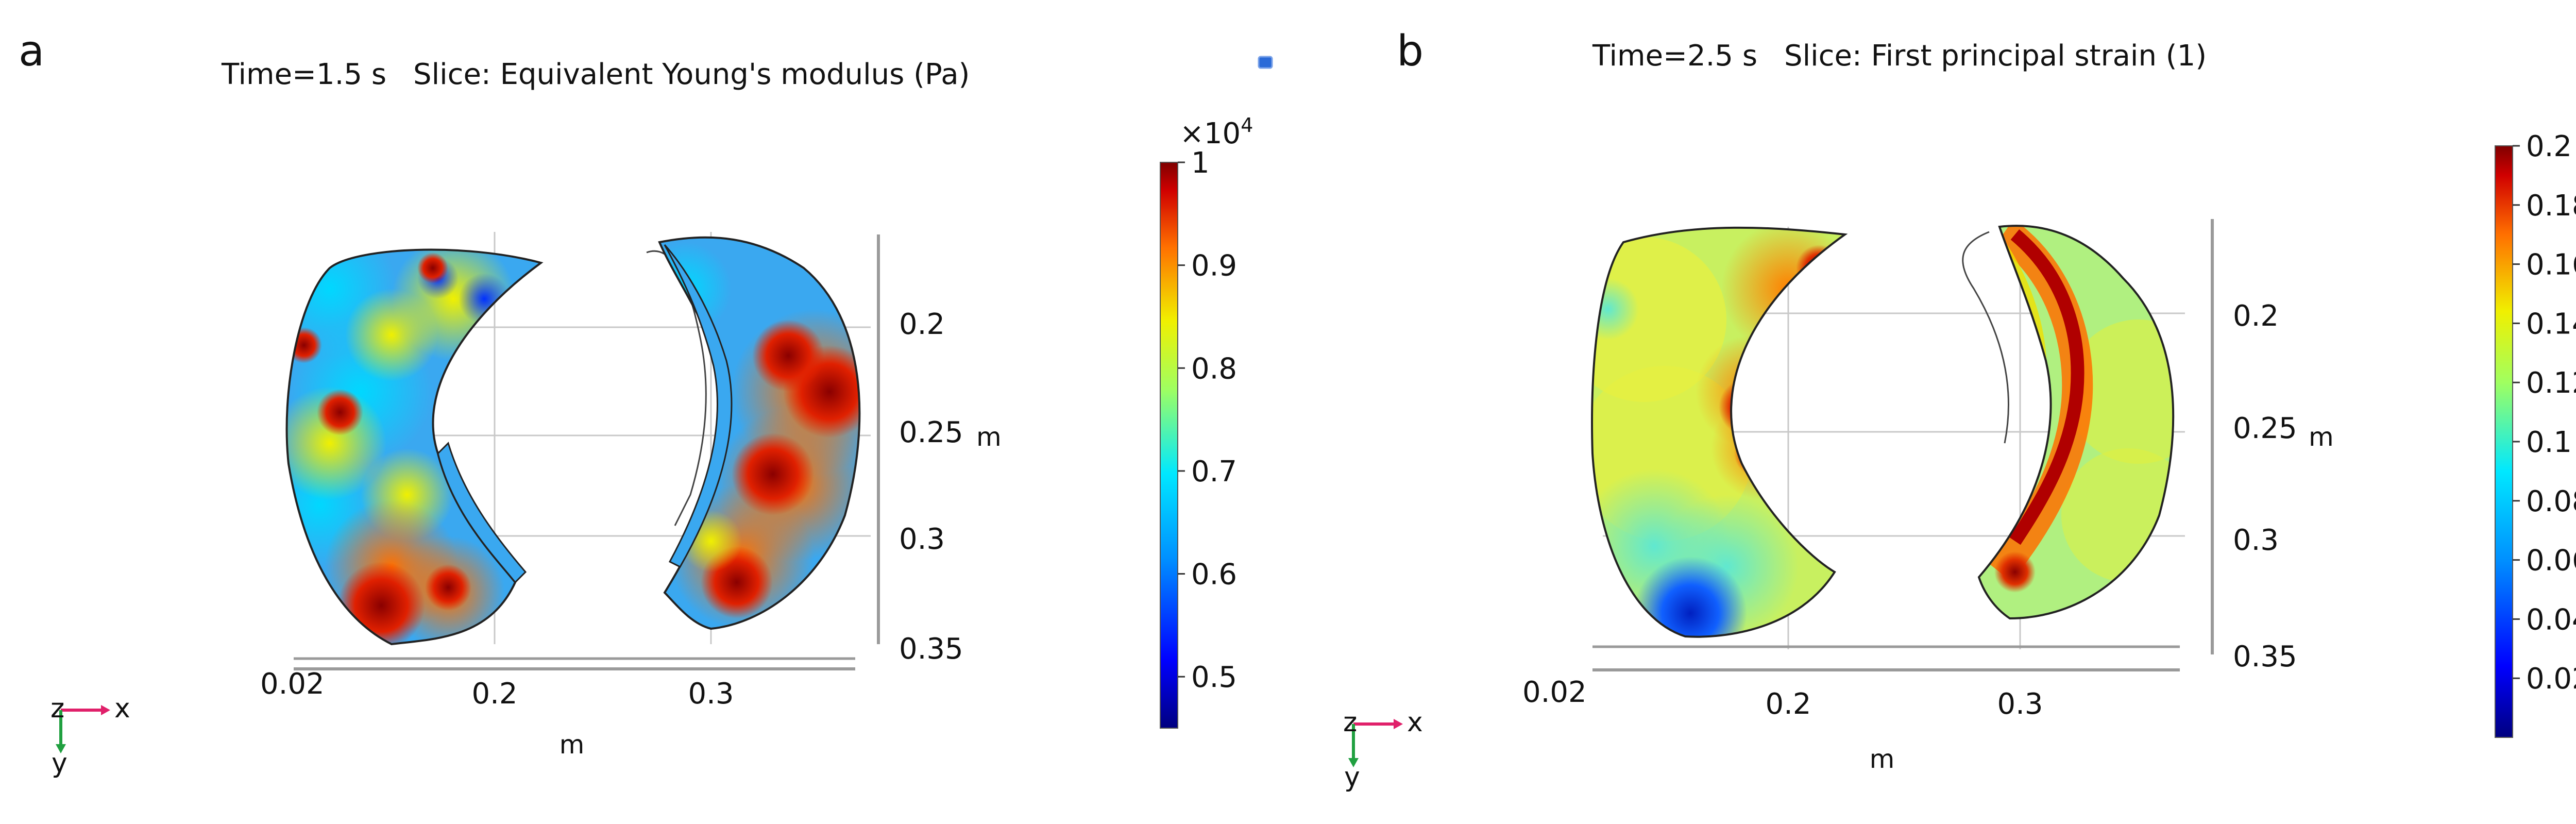 The image size is (2576, 824). Describe the element at coordinates (1851, 709) in the screenshot. I see `x-axis-b: 0.02 0.2 0.3 m` at that location.